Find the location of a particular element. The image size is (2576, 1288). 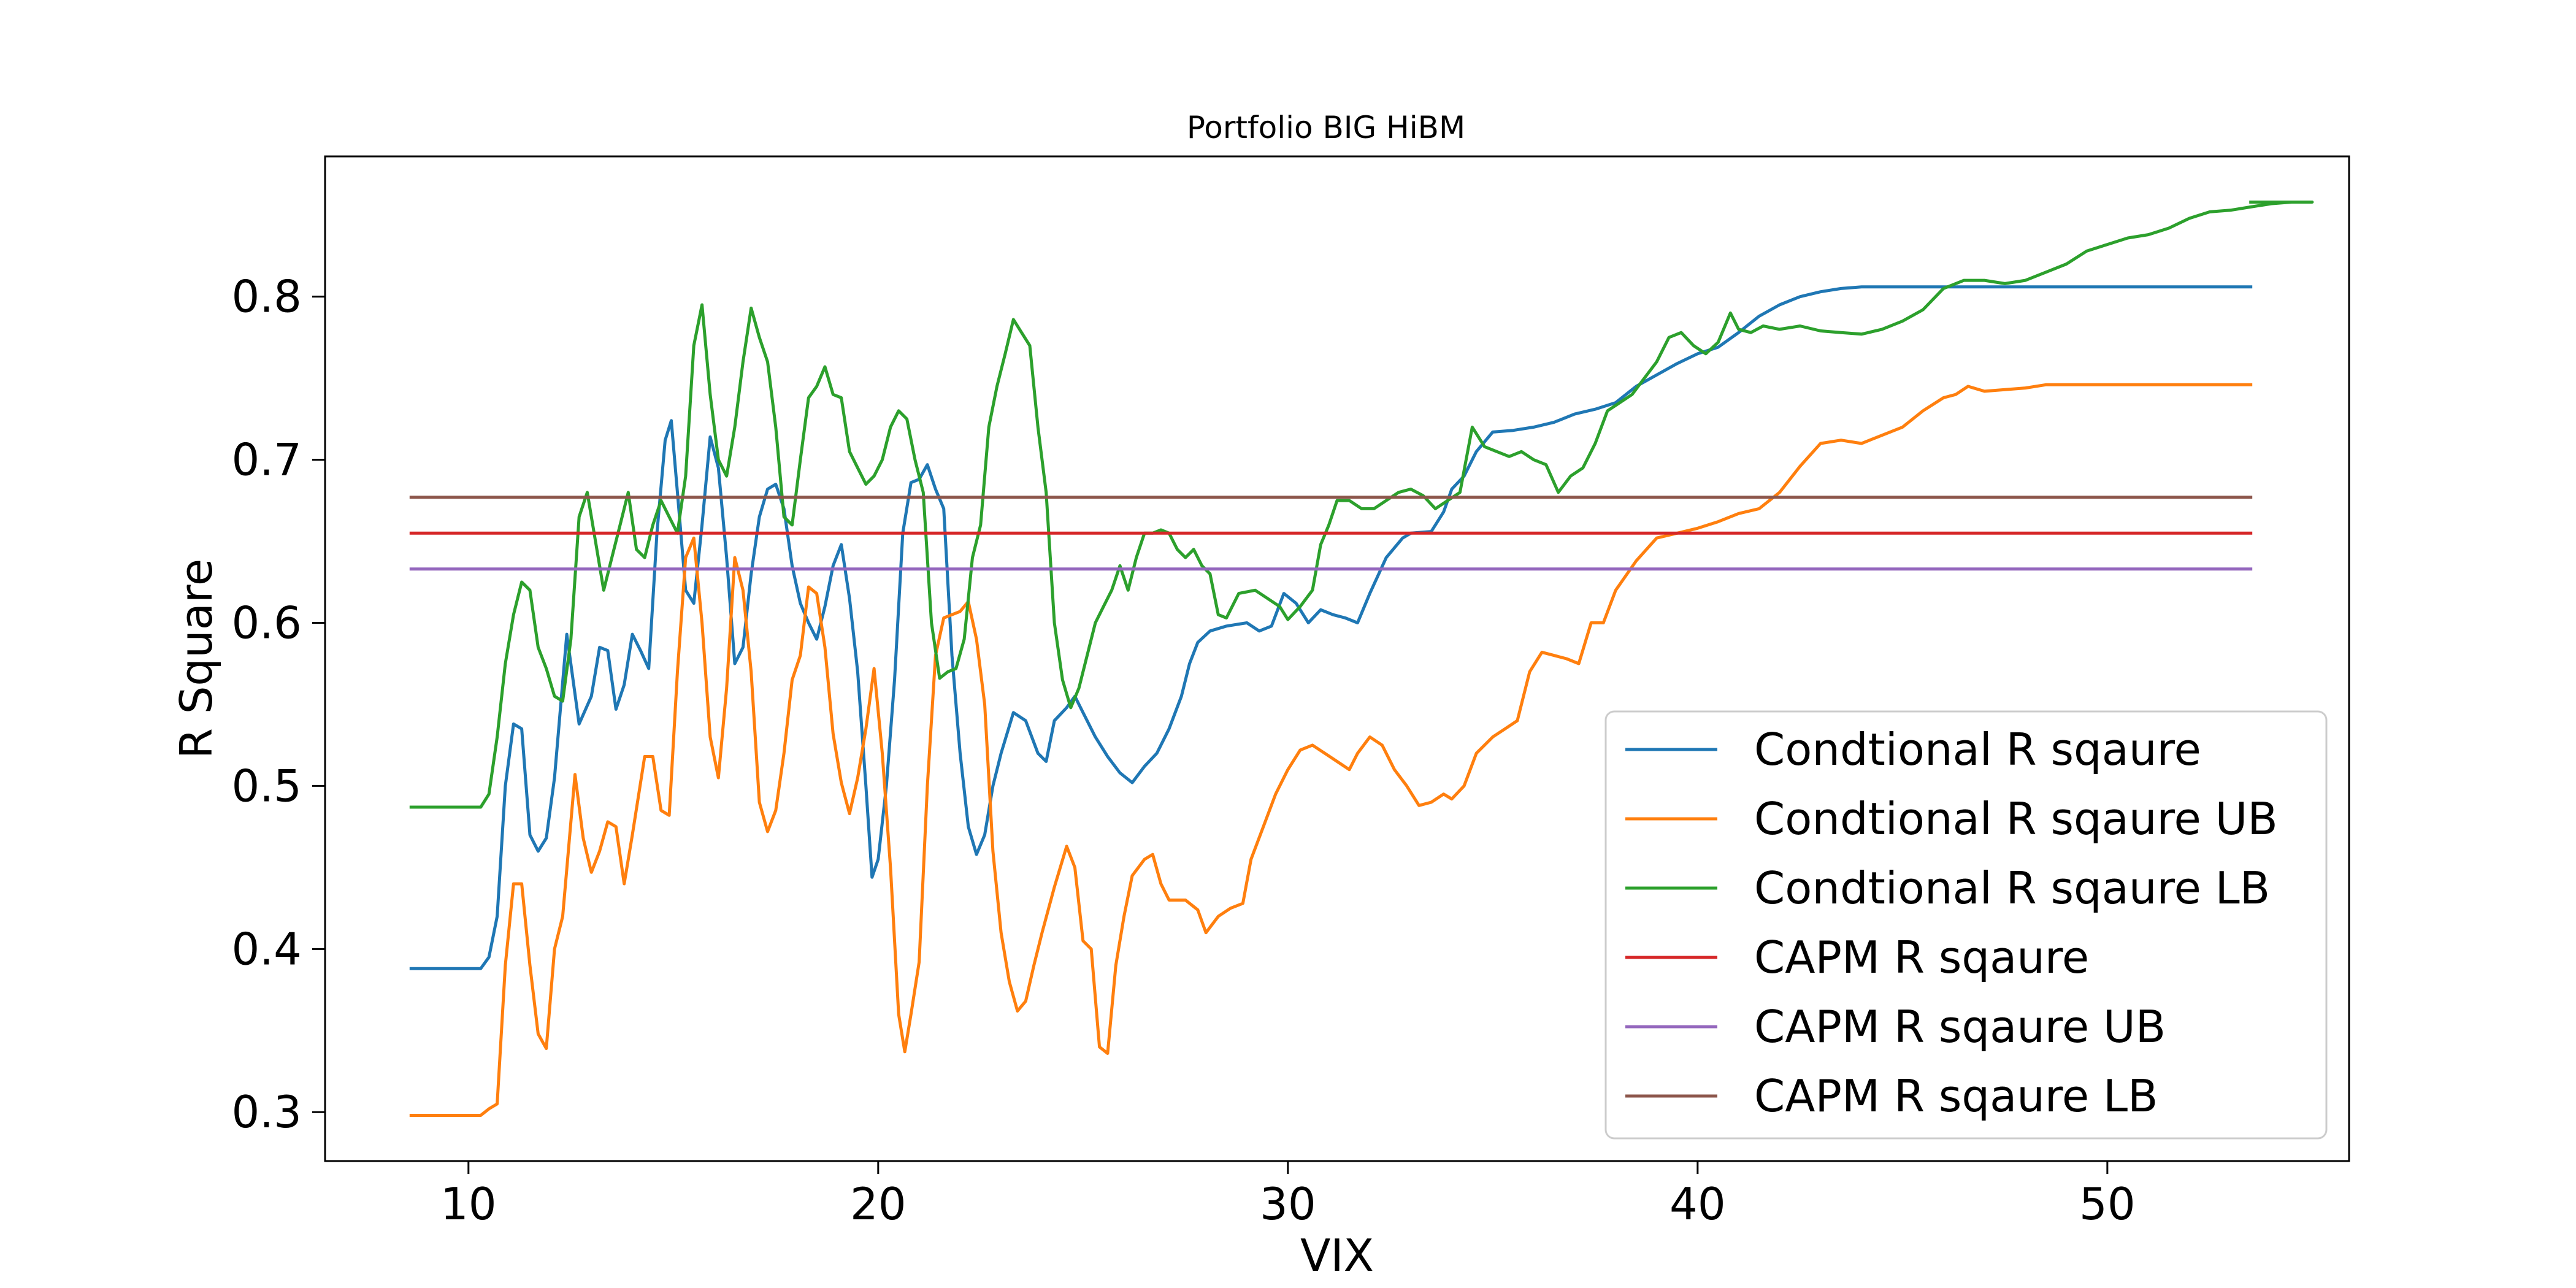

legend-label: Condtional R sqaure is located at coordinates (1977, 749).